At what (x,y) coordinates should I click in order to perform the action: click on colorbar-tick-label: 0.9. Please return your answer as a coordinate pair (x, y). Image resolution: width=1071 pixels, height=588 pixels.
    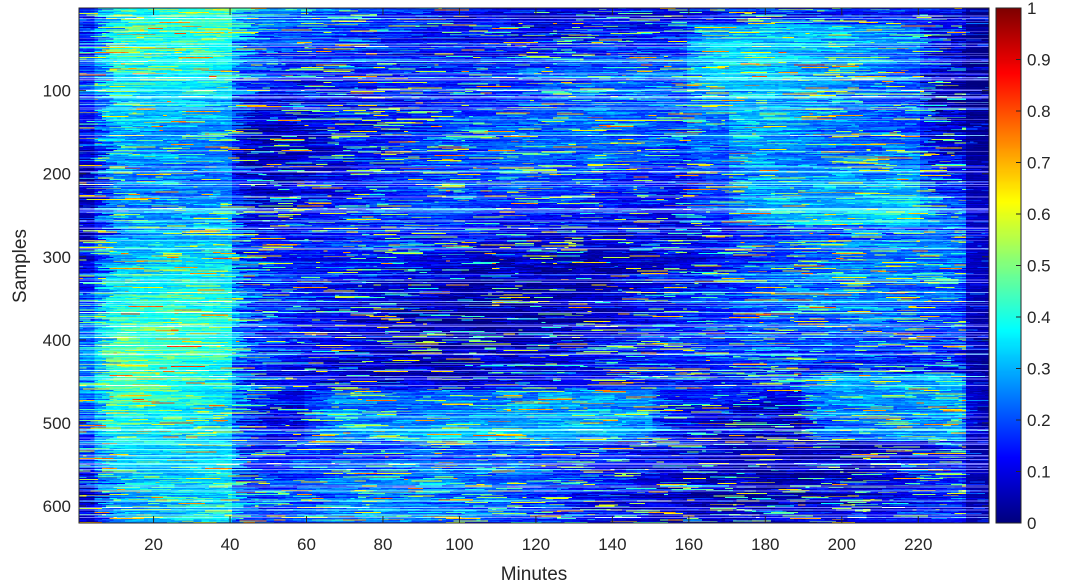
    Looking at the image, I should click on (1039, 60).